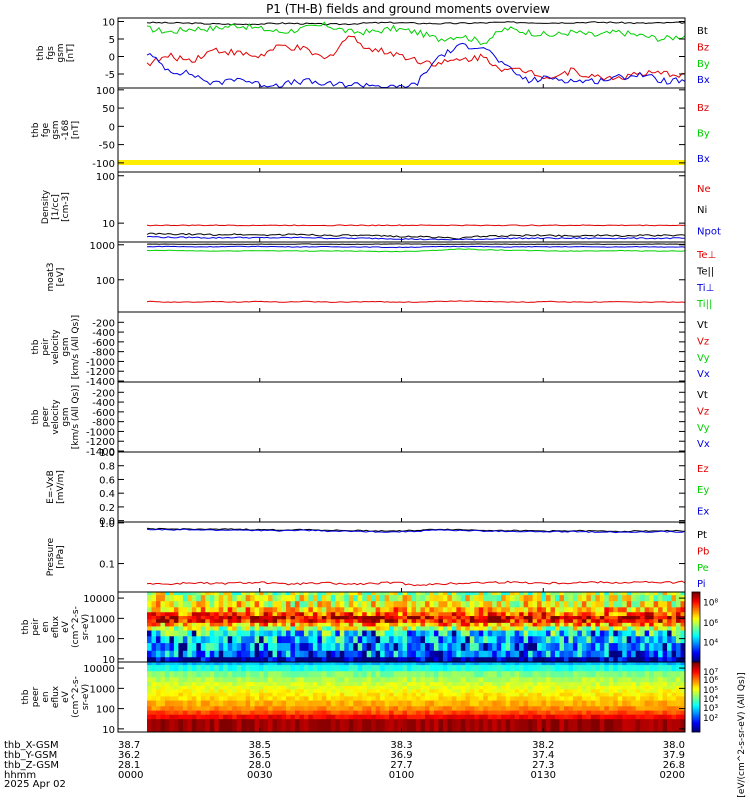 This screenshot has height=800, width=750. What do you see at coordinates (416, 583) in the screenshot?
I see `series-line-Pb` at bounding box center [416, 583].